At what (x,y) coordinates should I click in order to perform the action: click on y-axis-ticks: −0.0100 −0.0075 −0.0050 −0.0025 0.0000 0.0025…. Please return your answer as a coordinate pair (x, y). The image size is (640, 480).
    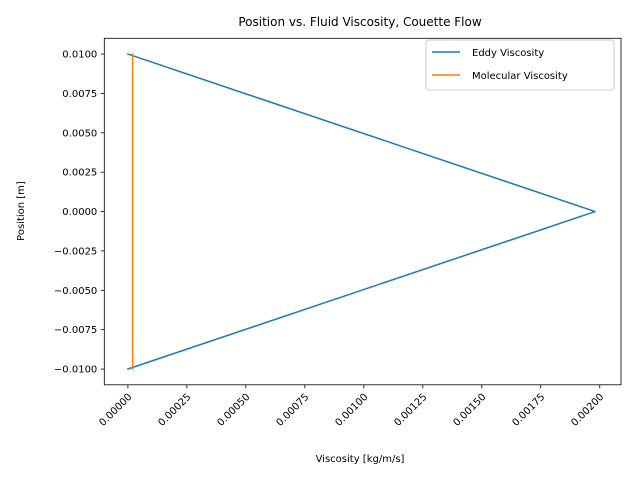
    Looking at the image, I should click on (79, 213).